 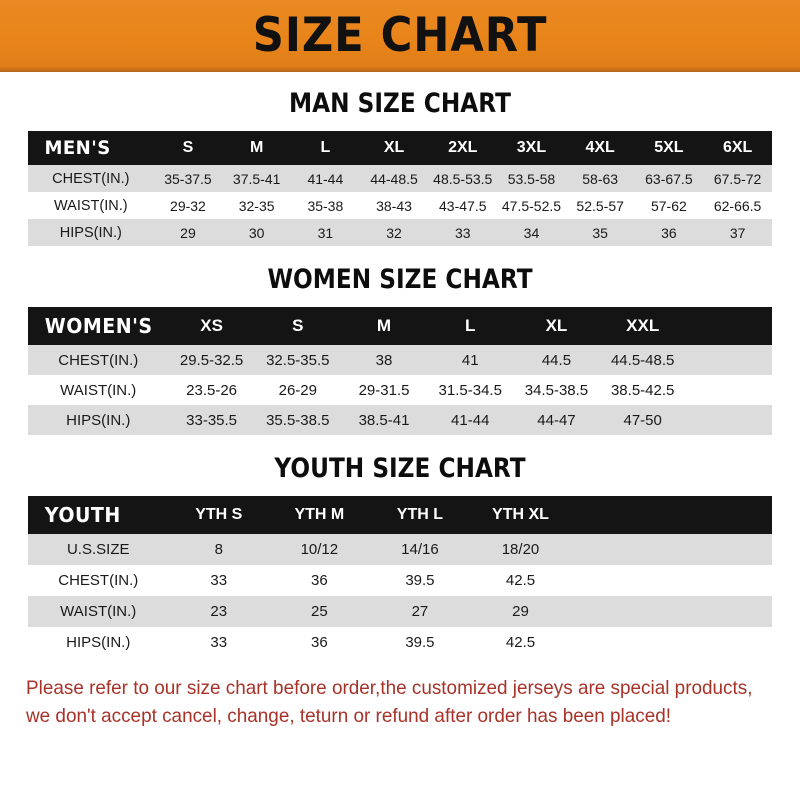 I want to click on measurement-cell: 47-50, so click(x=642, y=420).